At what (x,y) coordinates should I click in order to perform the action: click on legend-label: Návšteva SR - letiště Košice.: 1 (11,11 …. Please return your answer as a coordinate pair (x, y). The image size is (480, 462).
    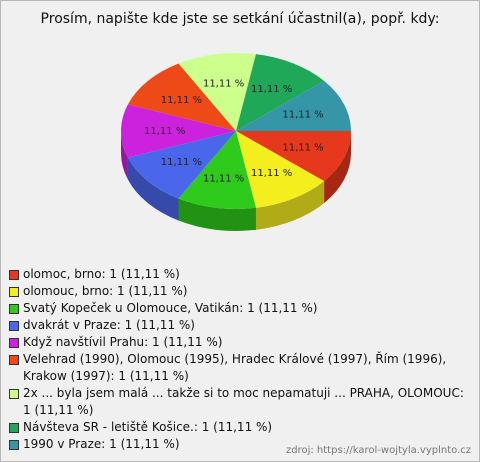
    Looking at the image, I should click on (148, 427).